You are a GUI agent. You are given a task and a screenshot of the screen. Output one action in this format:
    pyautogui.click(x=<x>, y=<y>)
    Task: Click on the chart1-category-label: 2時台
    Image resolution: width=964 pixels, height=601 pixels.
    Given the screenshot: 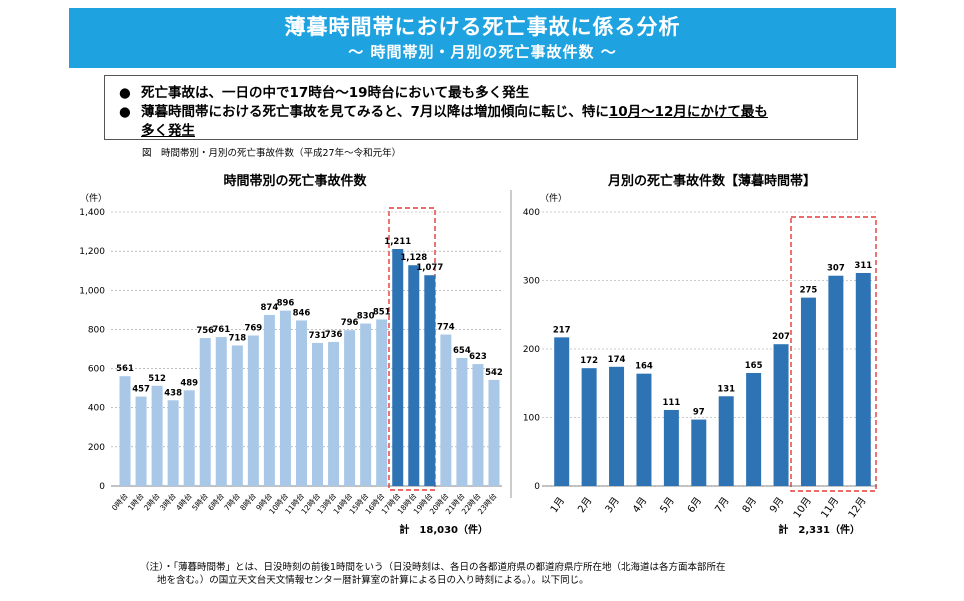 What is the action you would take?
    pyautogui.click(x=151, y=502)
    